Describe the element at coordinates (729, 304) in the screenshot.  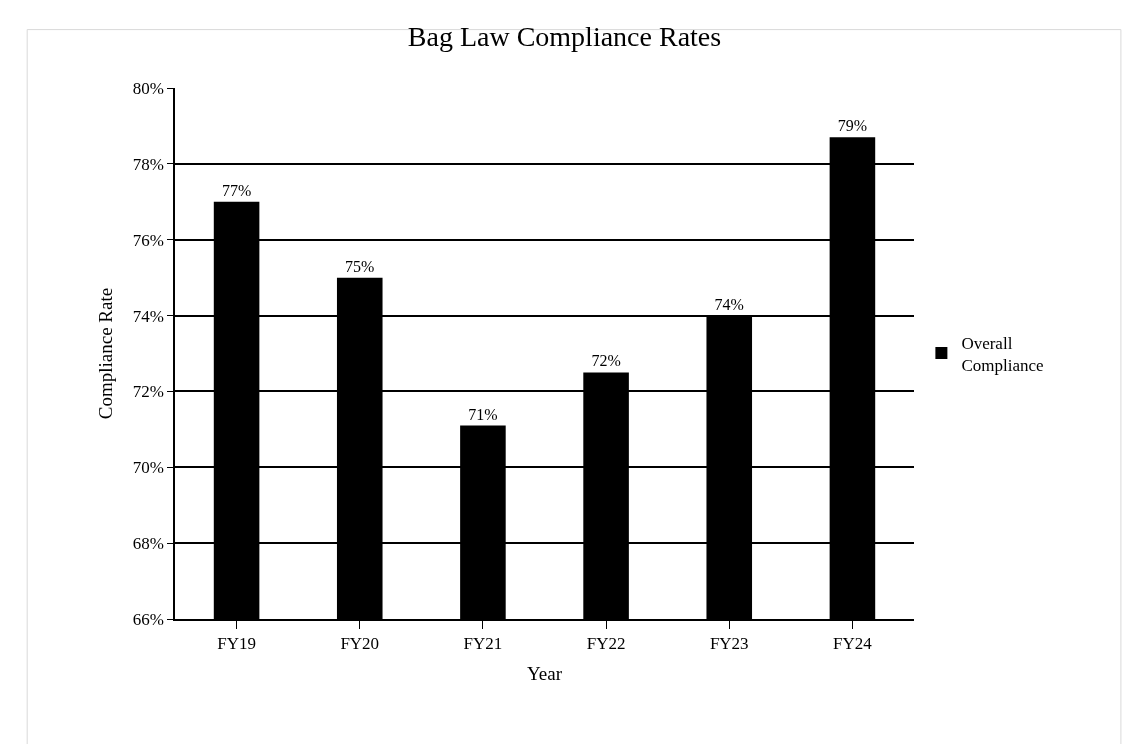
I see `data-label: 74%` at that location.